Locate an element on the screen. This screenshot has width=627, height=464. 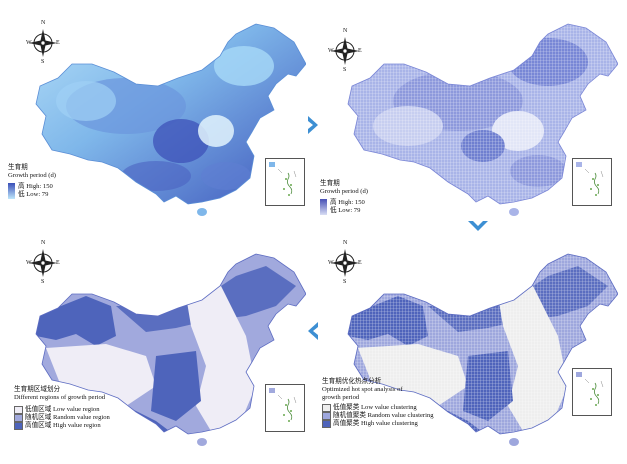
arrow-left-icon is located at coordinates (313, 333).